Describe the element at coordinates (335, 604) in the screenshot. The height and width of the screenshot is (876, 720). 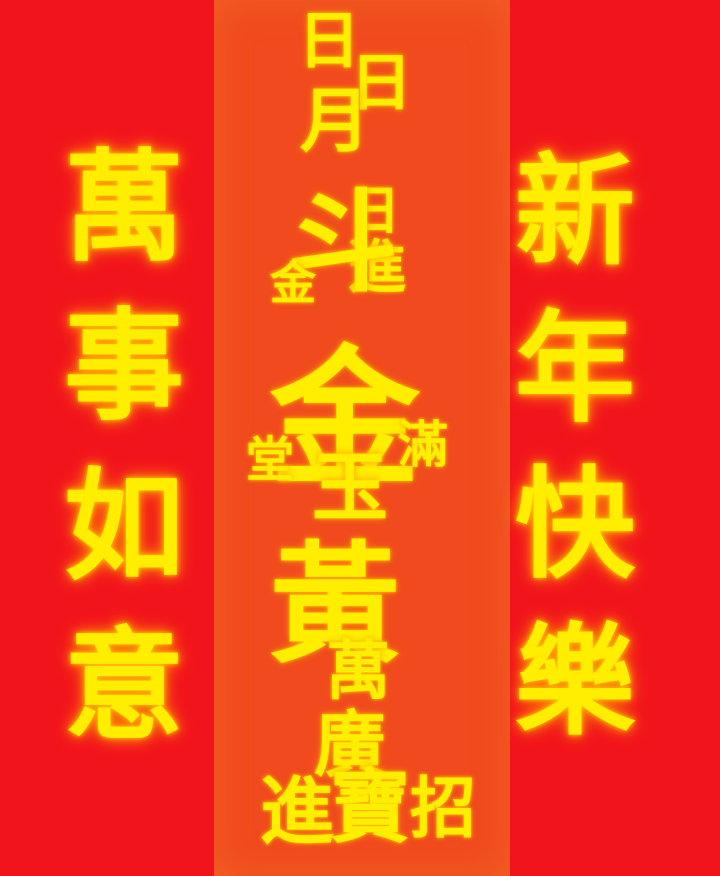
I see `glyph-4-main-top: 黃` at that location.